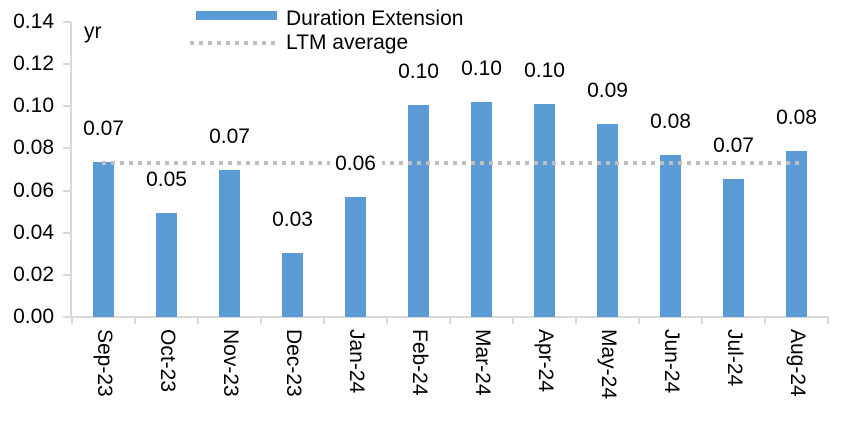  What do you see at coordinates (671, 361) in the screenshot?
I see `x-axis-category-label: Jun-24` at bounding box center [671, 361].